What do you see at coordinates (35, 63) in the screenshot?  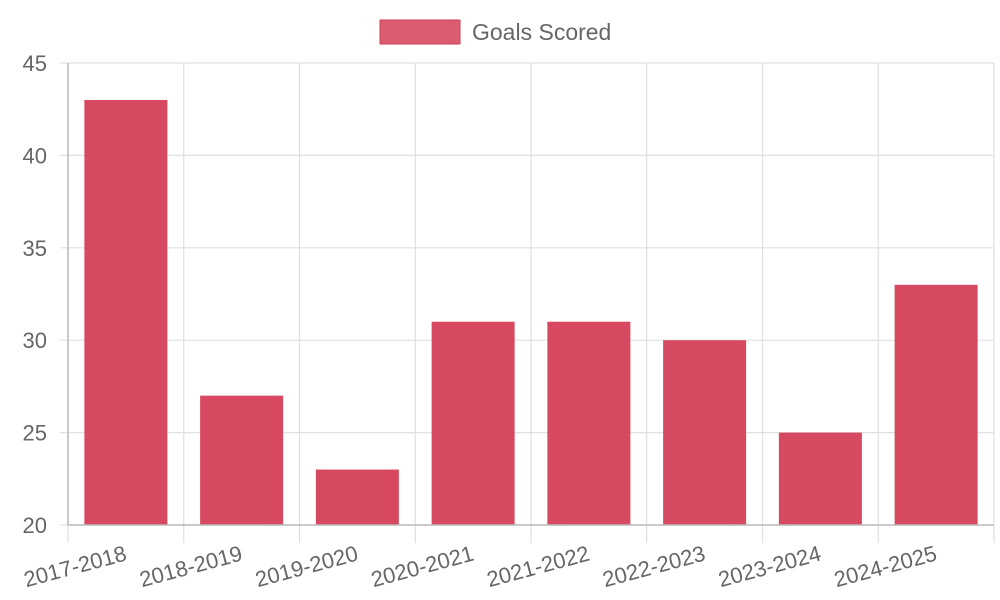 I see `y-tick-label: 45` at bounding box center [35, 63].